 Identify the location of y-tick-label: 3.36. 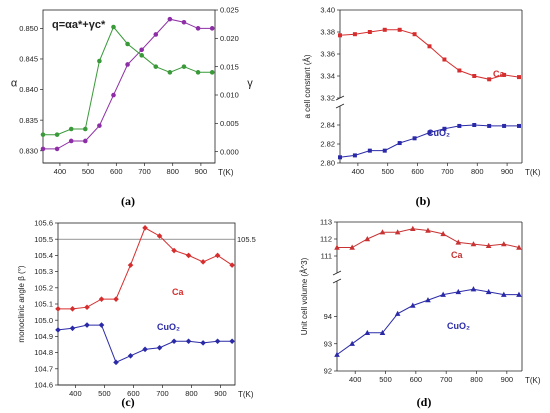
(327, 54).